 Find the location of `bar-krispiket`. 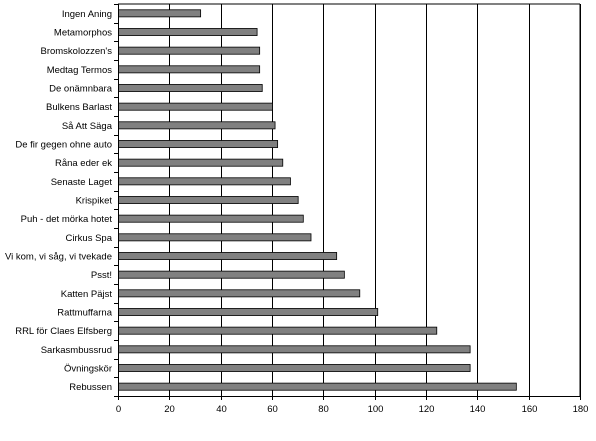

bar-krispiket is located at coordinates (208, 200).